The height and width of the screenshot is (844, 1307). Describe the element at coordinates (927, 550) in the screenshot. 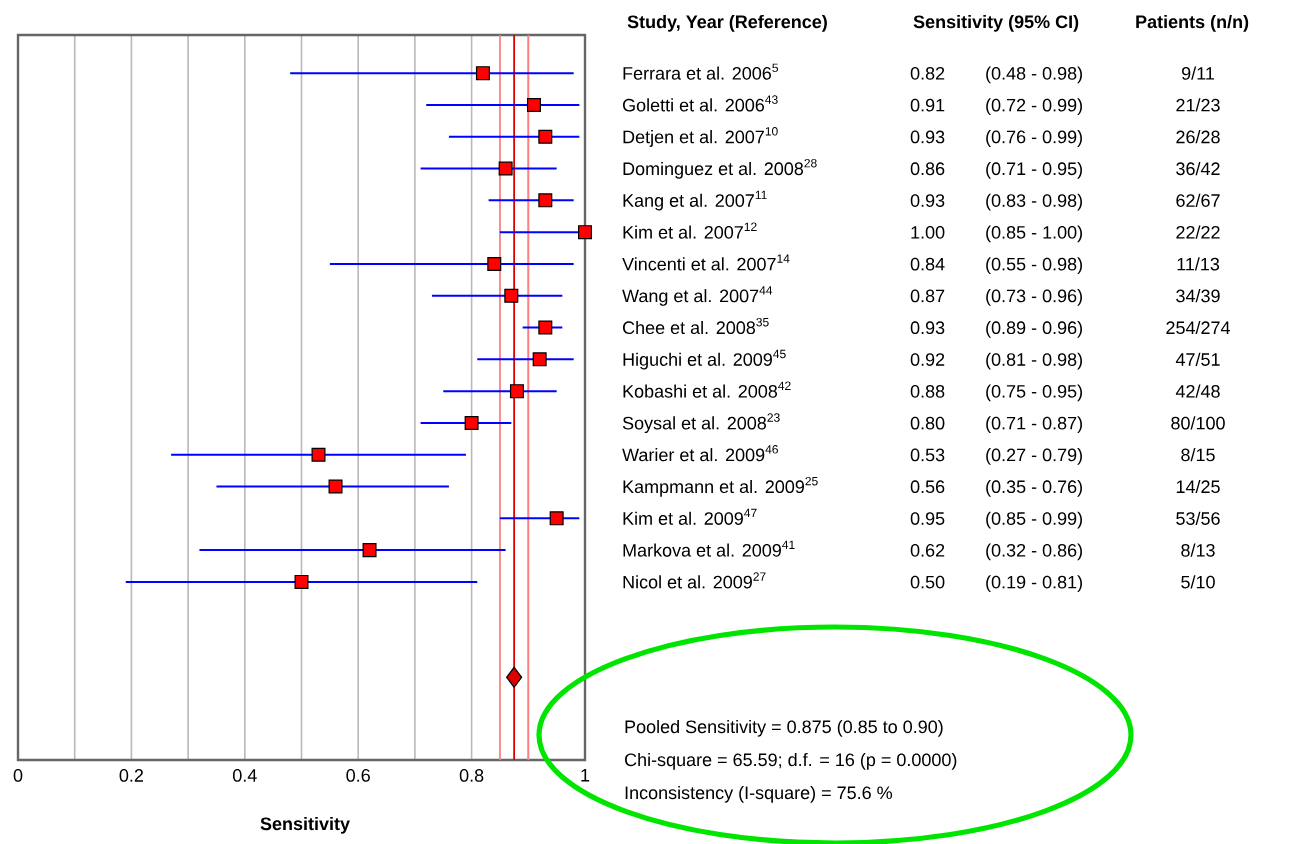

I see `data-label: 0.62` at that location.